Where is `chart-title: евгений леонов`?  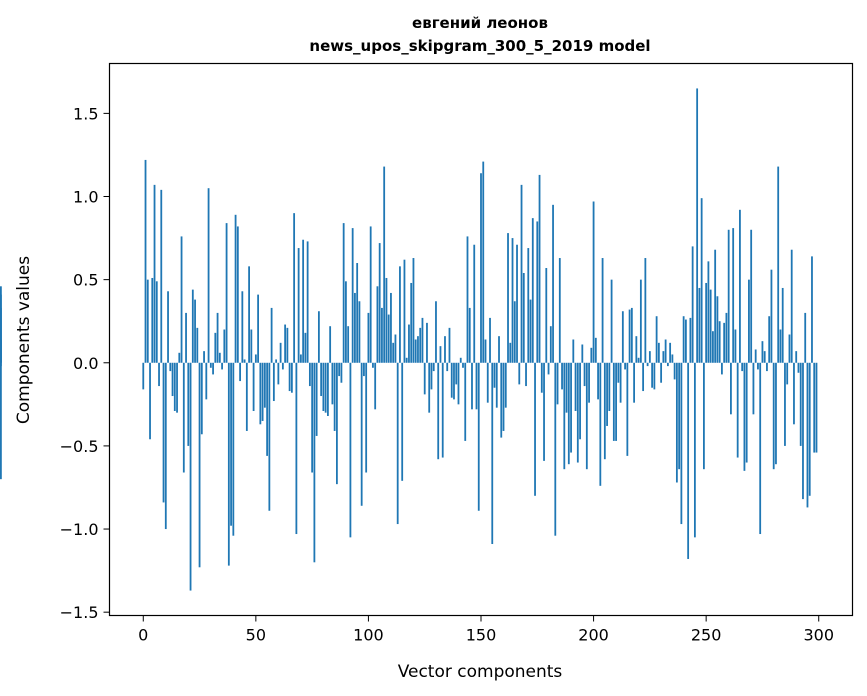
chart-title: евгений леонов is located at coordinates (480, 23).